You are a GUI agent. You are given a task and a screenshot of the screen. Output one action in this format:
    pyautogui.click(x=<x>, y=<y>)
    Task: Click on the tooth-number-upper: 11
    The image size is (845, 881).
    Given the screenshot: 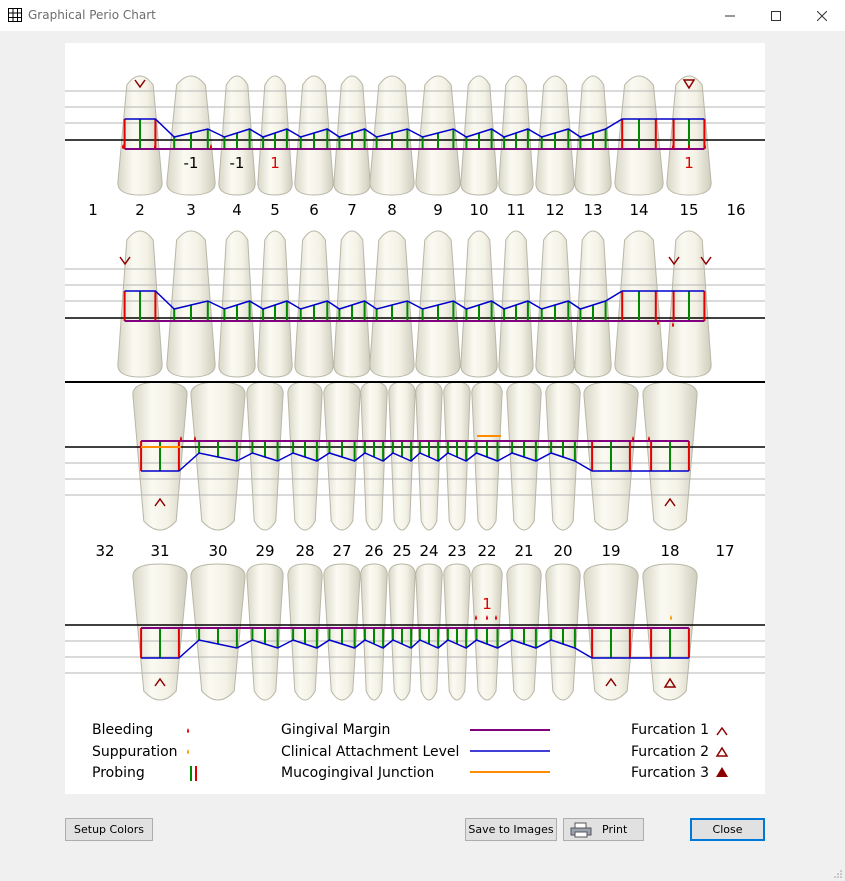 What is the action you would take?
    pyautogui.click(x=515, y=210)
    